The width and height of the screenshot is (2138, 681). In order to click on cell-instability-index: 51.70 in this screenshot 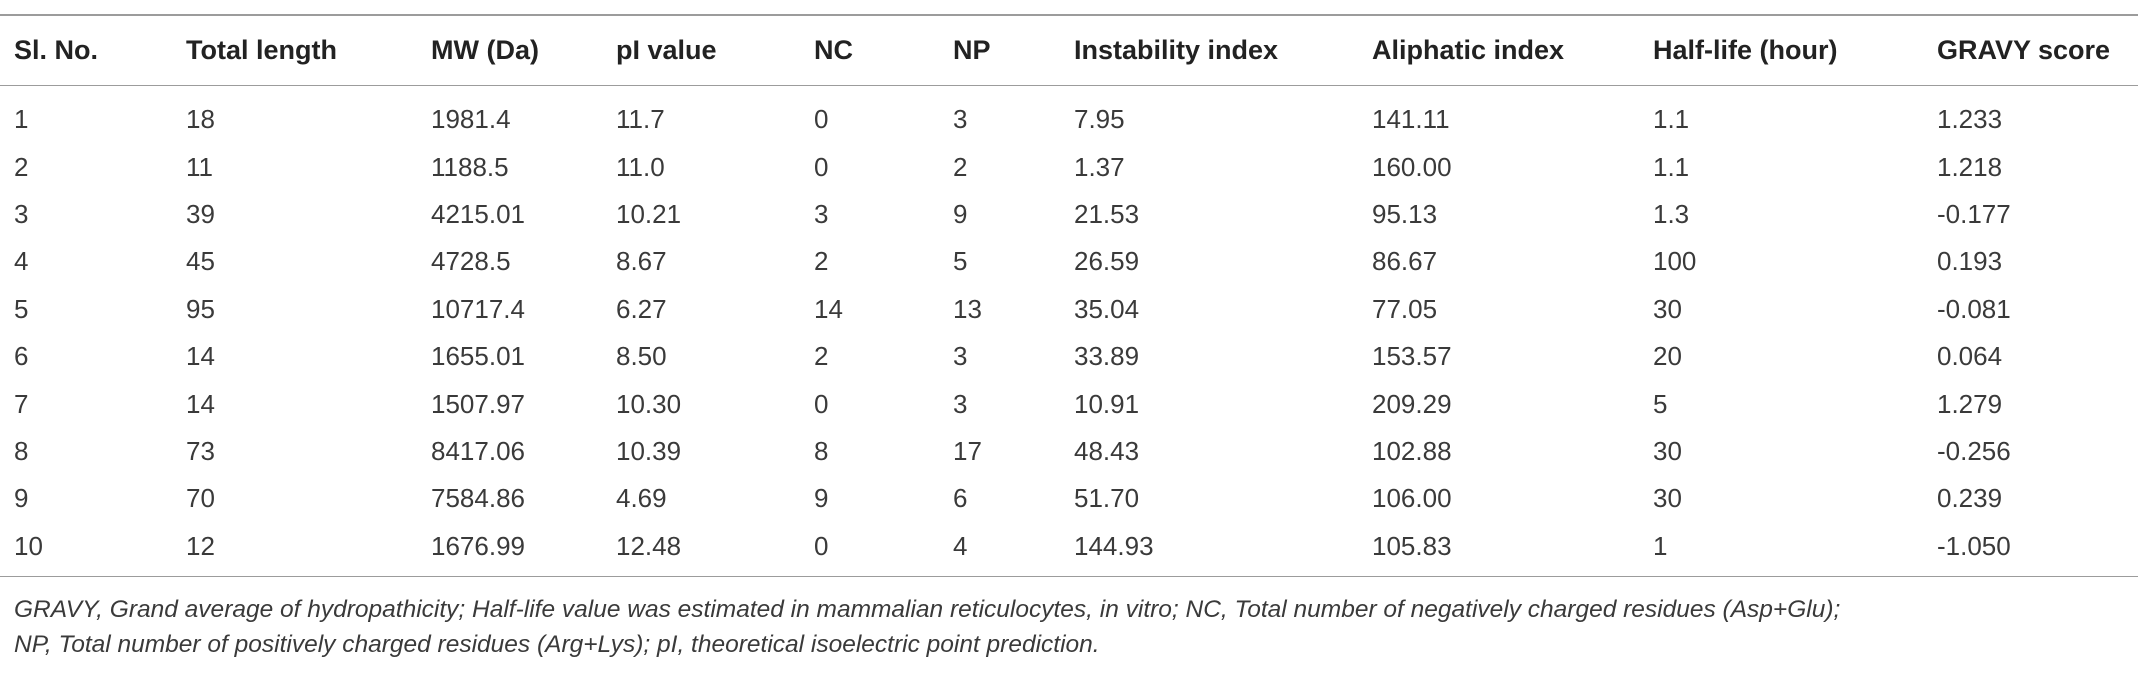, I will do `click(1107, 498)`.